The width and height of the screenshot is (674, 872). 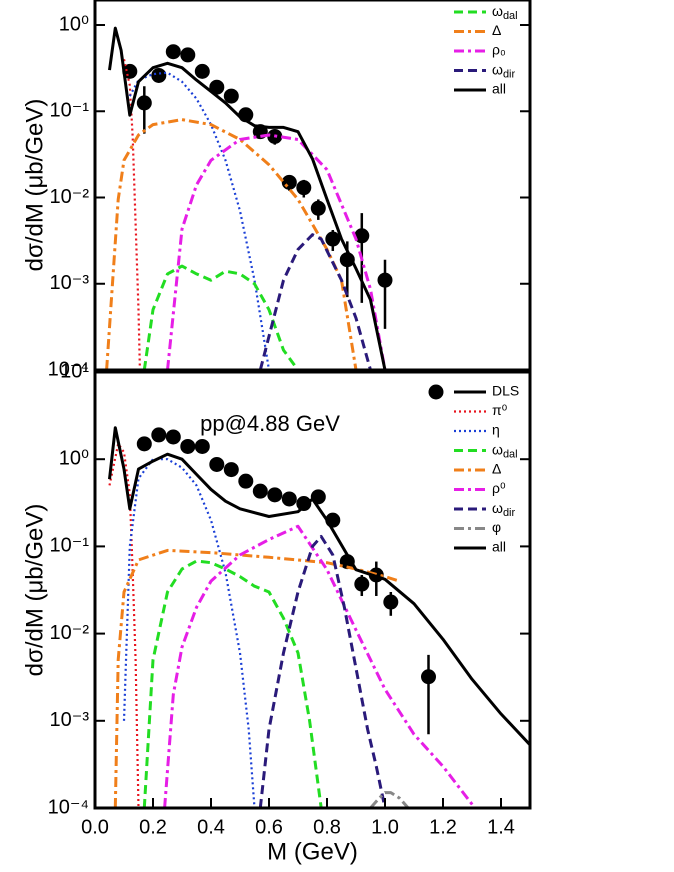 I want to click on x-tick-label: 1.0, so click(x=385, y=827).